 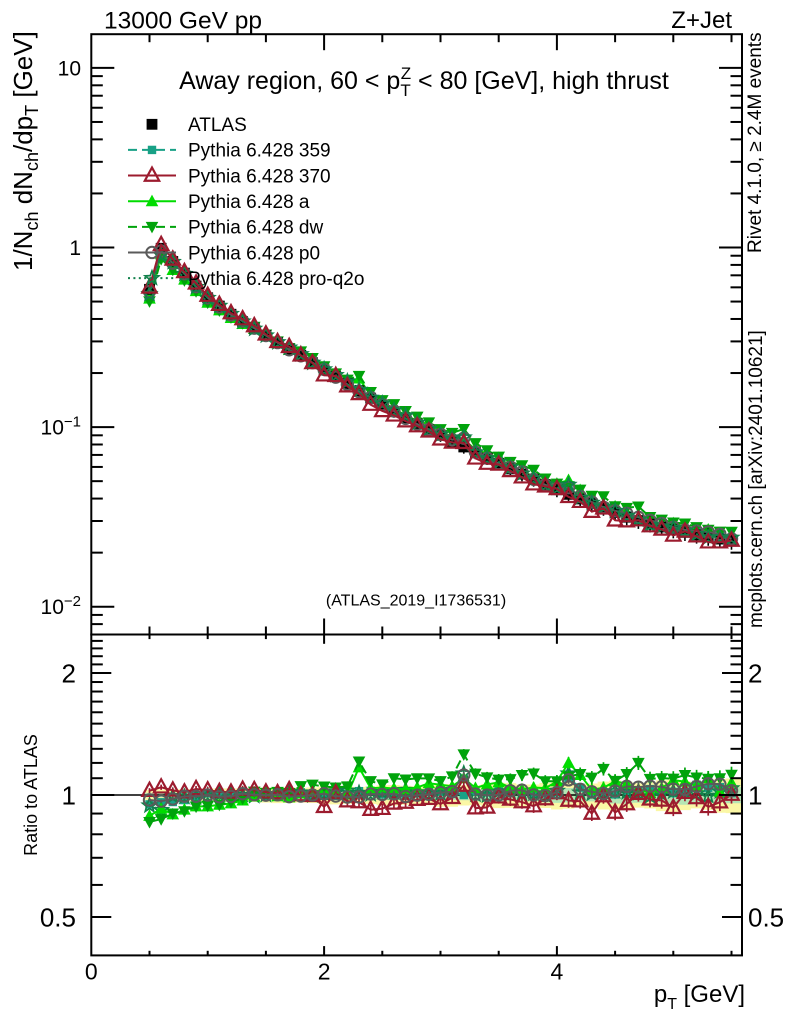 What do you see at coordinates (756, 479) in the screenshot?
I see `svg-text:mcplots.cern.ch [arXiv:2401.10: mcplots.cern.ch [arXiv:2401.10621]` at bounding box center [756, 479].